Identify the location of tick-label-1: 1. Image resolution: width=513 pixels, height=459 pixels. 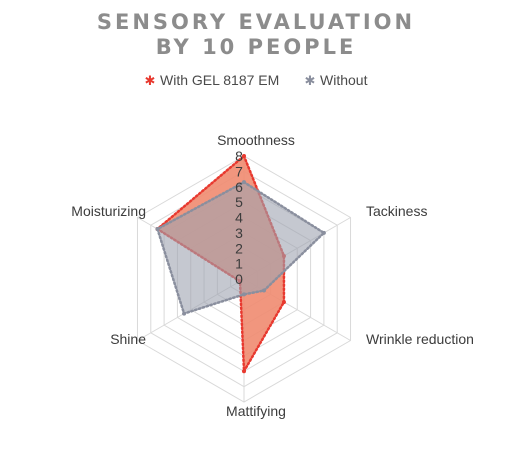
(239, 264).